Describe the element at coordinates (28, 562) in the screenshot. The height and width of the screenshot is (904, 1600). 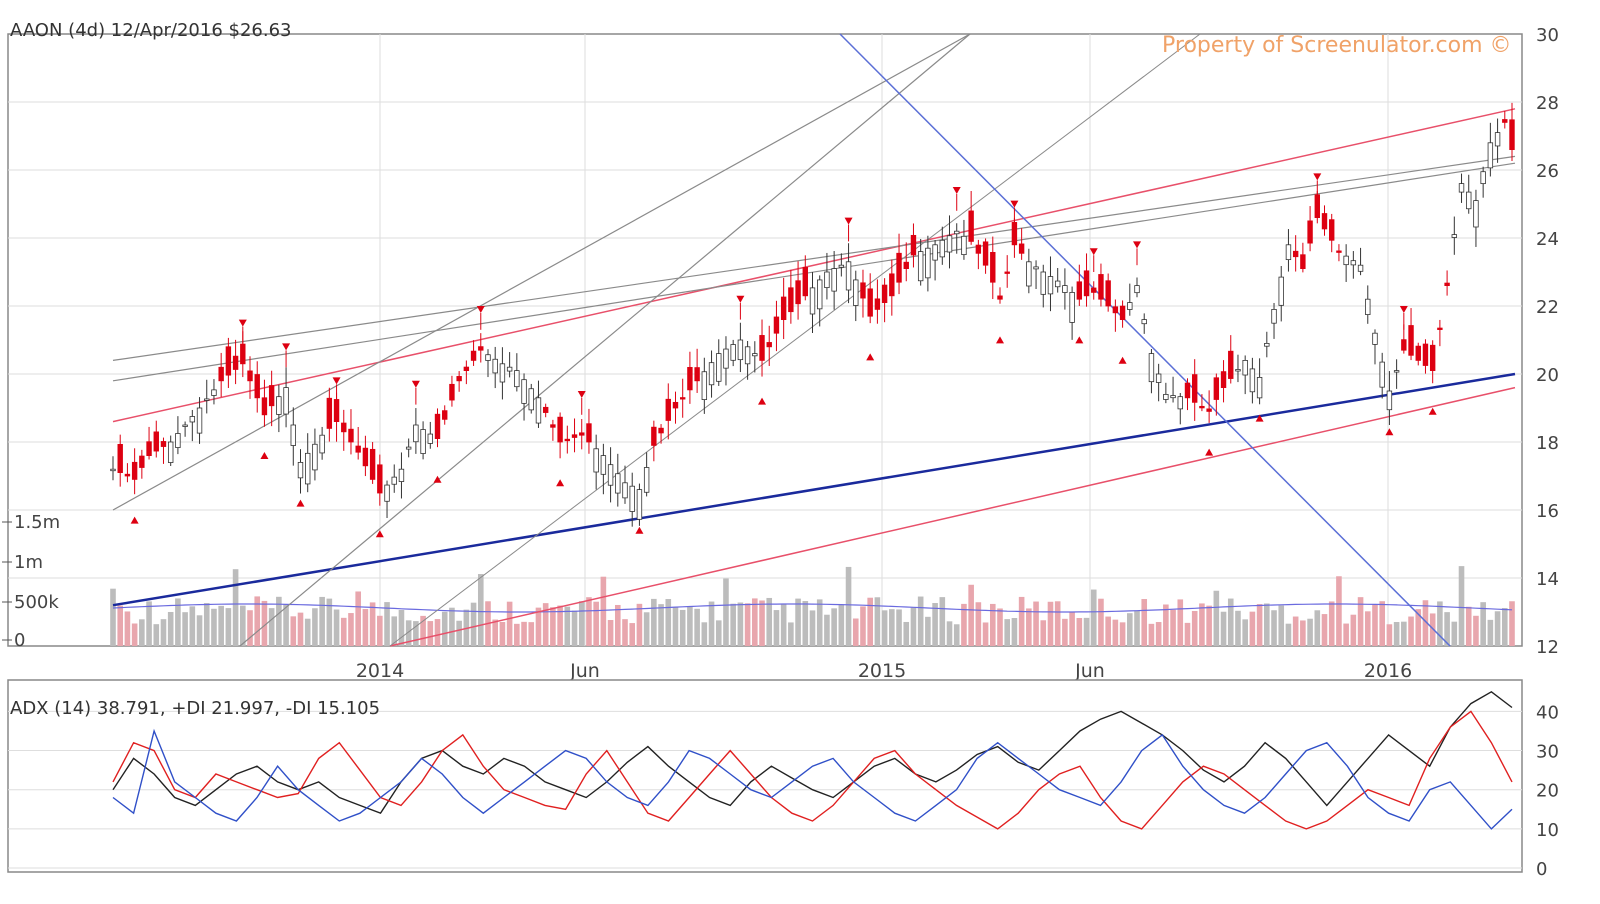
I see `volume-tick-label: 1m` at that location.